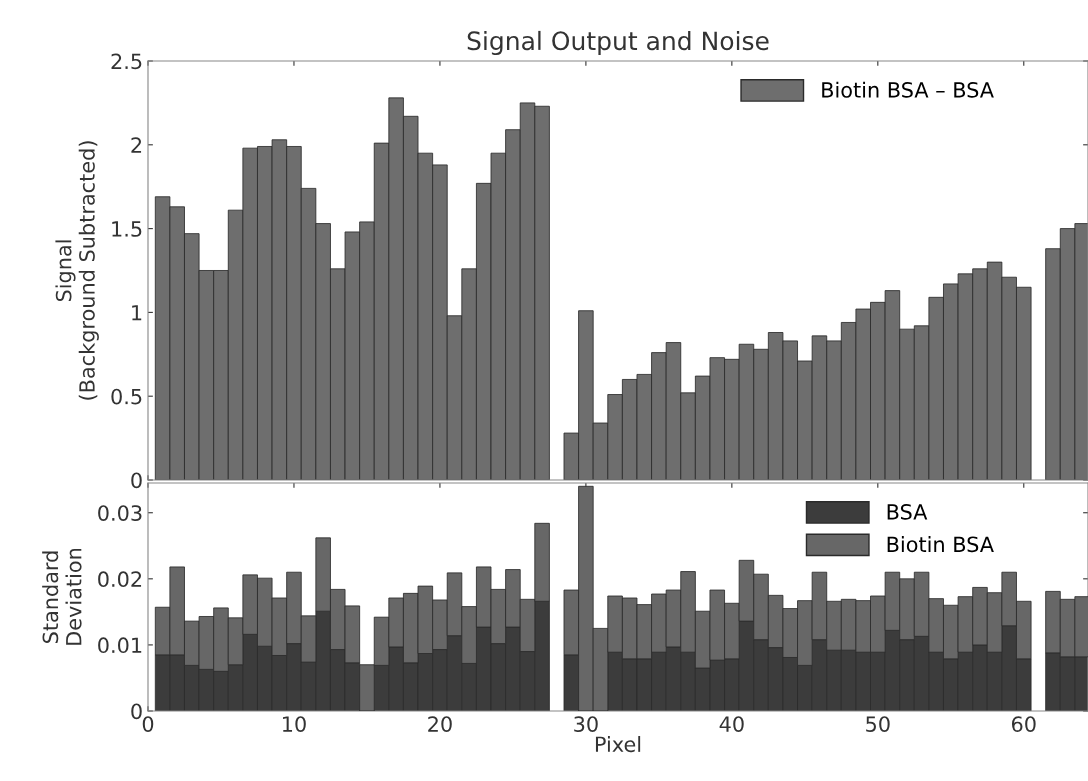 This screenshot has width=1088, height=781. What do you see at coordinates (120, 579) in the screenshot?
I see `y-tick-label: 0.02` at bounding box center [120, 579].